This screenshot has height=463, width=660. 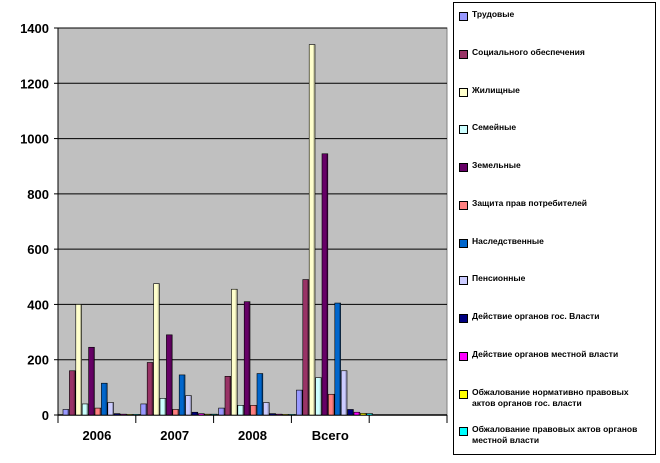 I want to click on legend-item: Жилищные, so click(x=556, y=91).